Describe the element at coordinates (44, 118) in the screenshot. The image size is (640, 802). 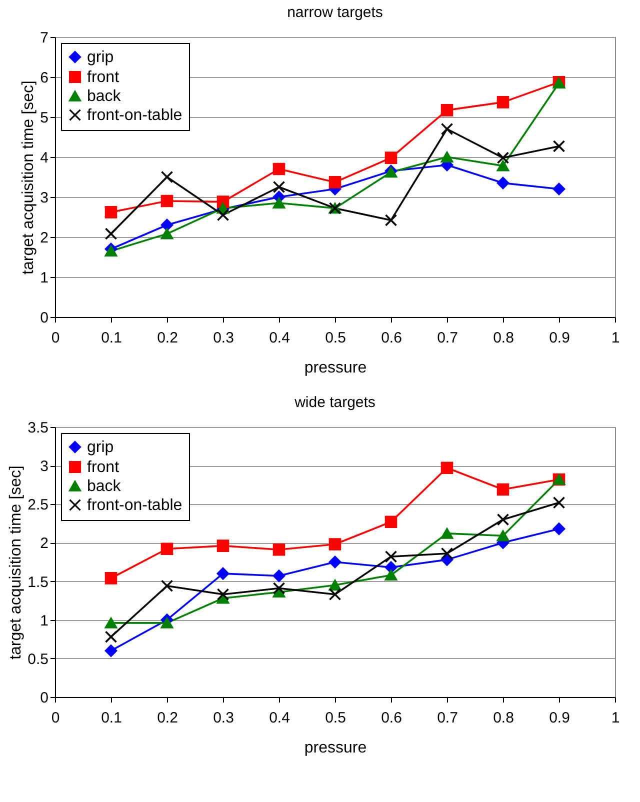
I see `y-tick-label: 5` at that location.